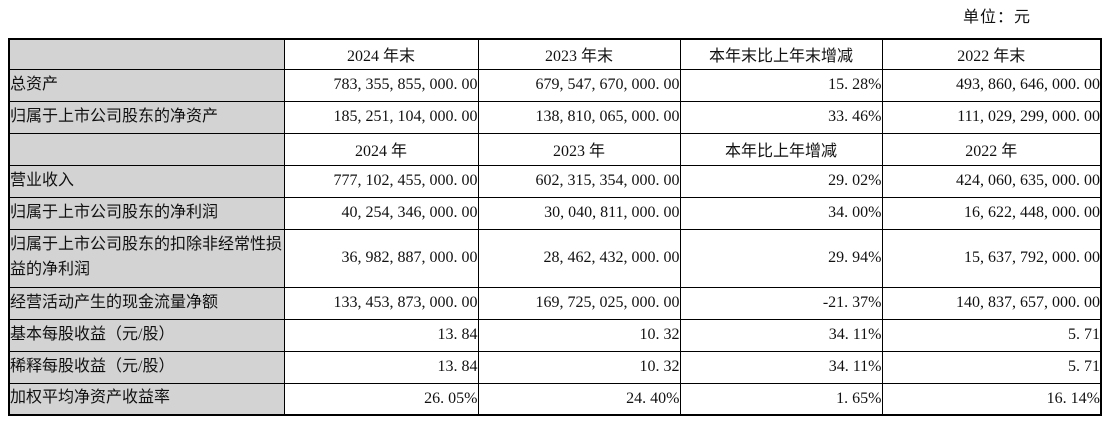 The height and width of the screenshot is (445, 1107). What do you see at coordinates (991, 399) in the screenshot?
I see `cell-value: 16. 14%` at bounding box center [991, 399].